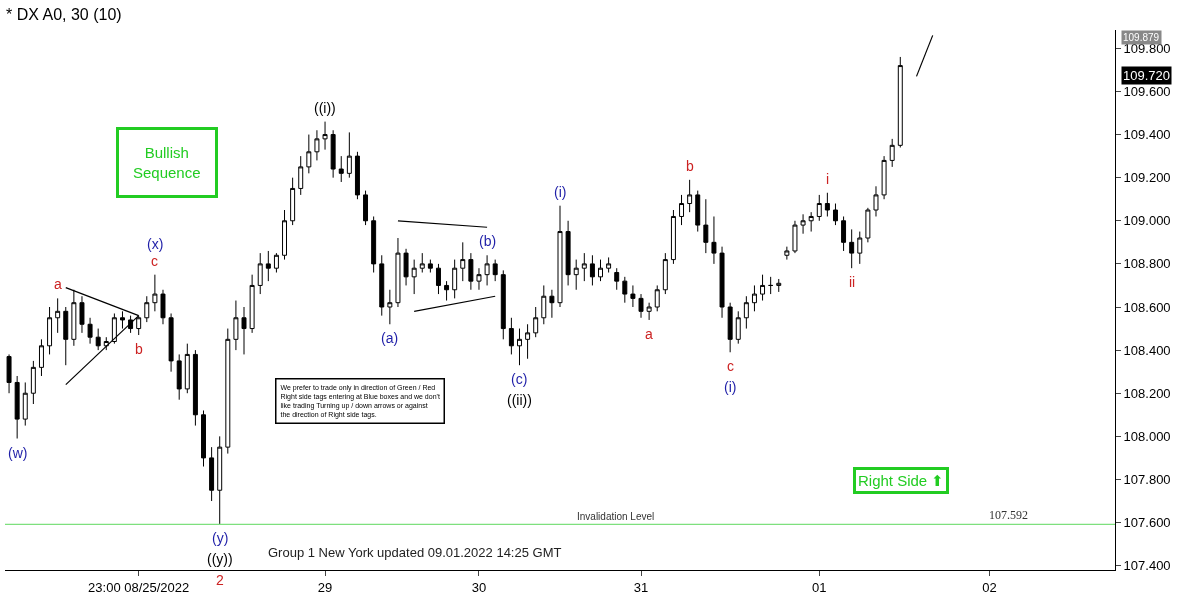 The width and height of the screenshot is (1200, 600). What do you see at coordinates (1147, 135) in the screenshot?
I see `y-tick-label: 109.400` at bounding box center [1147, 135].